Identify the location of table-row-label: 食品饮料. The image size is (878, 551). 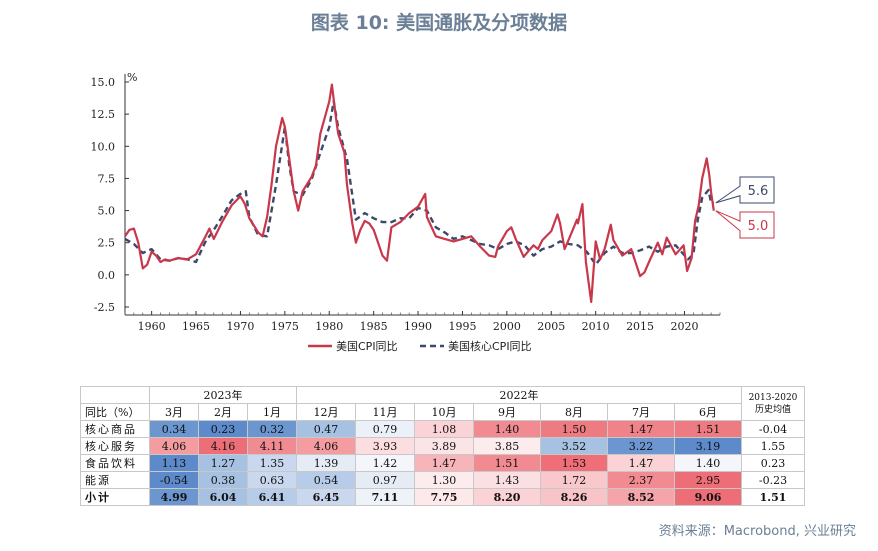
(115, 463).